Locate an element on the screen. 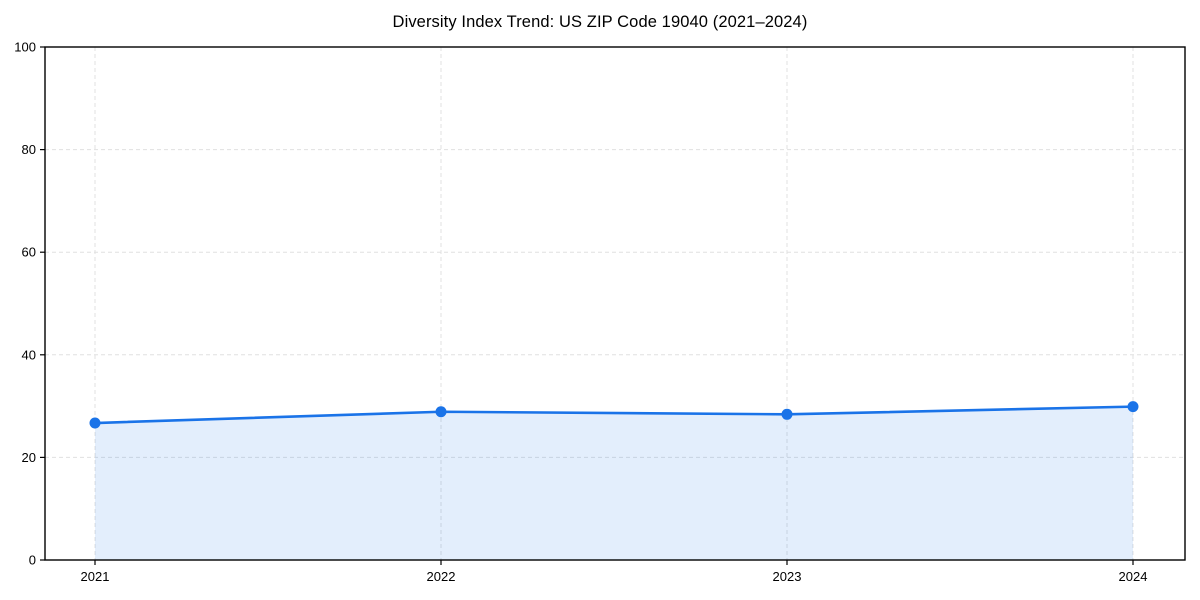 This screenshot has height=600, width=1200. y-tick-label: 0 is located at coordinates (32, 560).